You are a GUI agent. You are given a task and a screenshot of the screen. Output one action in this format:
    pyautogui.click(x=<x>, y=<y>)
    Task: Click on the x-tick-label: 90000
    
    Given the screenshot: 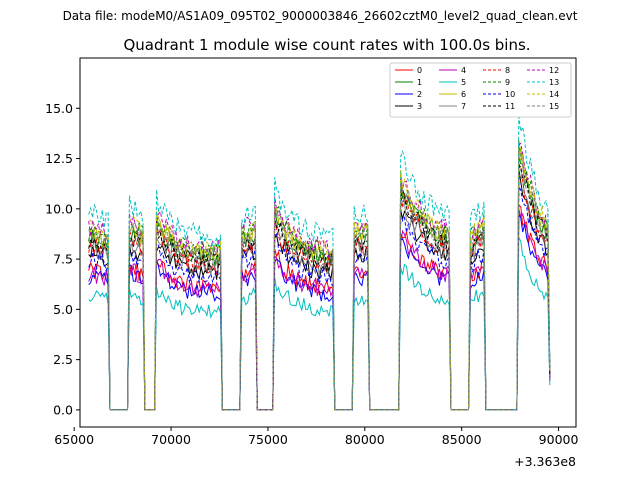 What is the action you would take?
    pyautogui.click(x=559, y=439)
    